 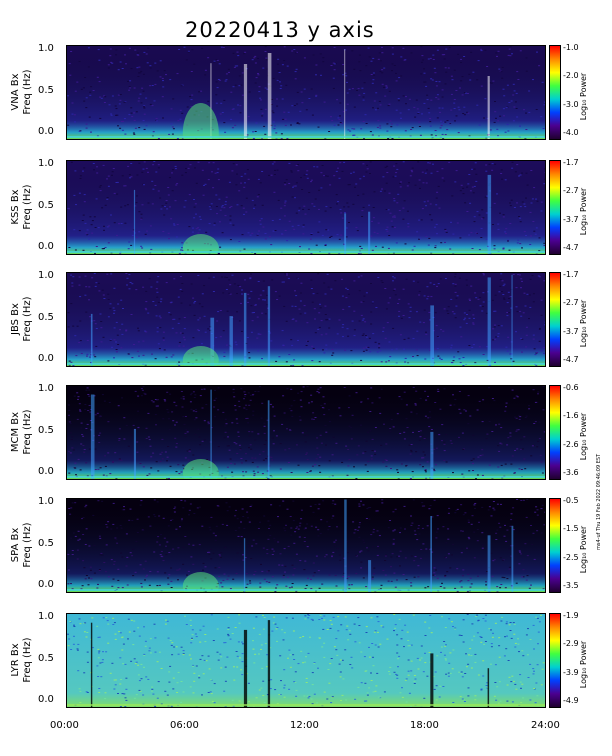 I want to click on y-tick-label: 0.5, so click(x=46, y=205).